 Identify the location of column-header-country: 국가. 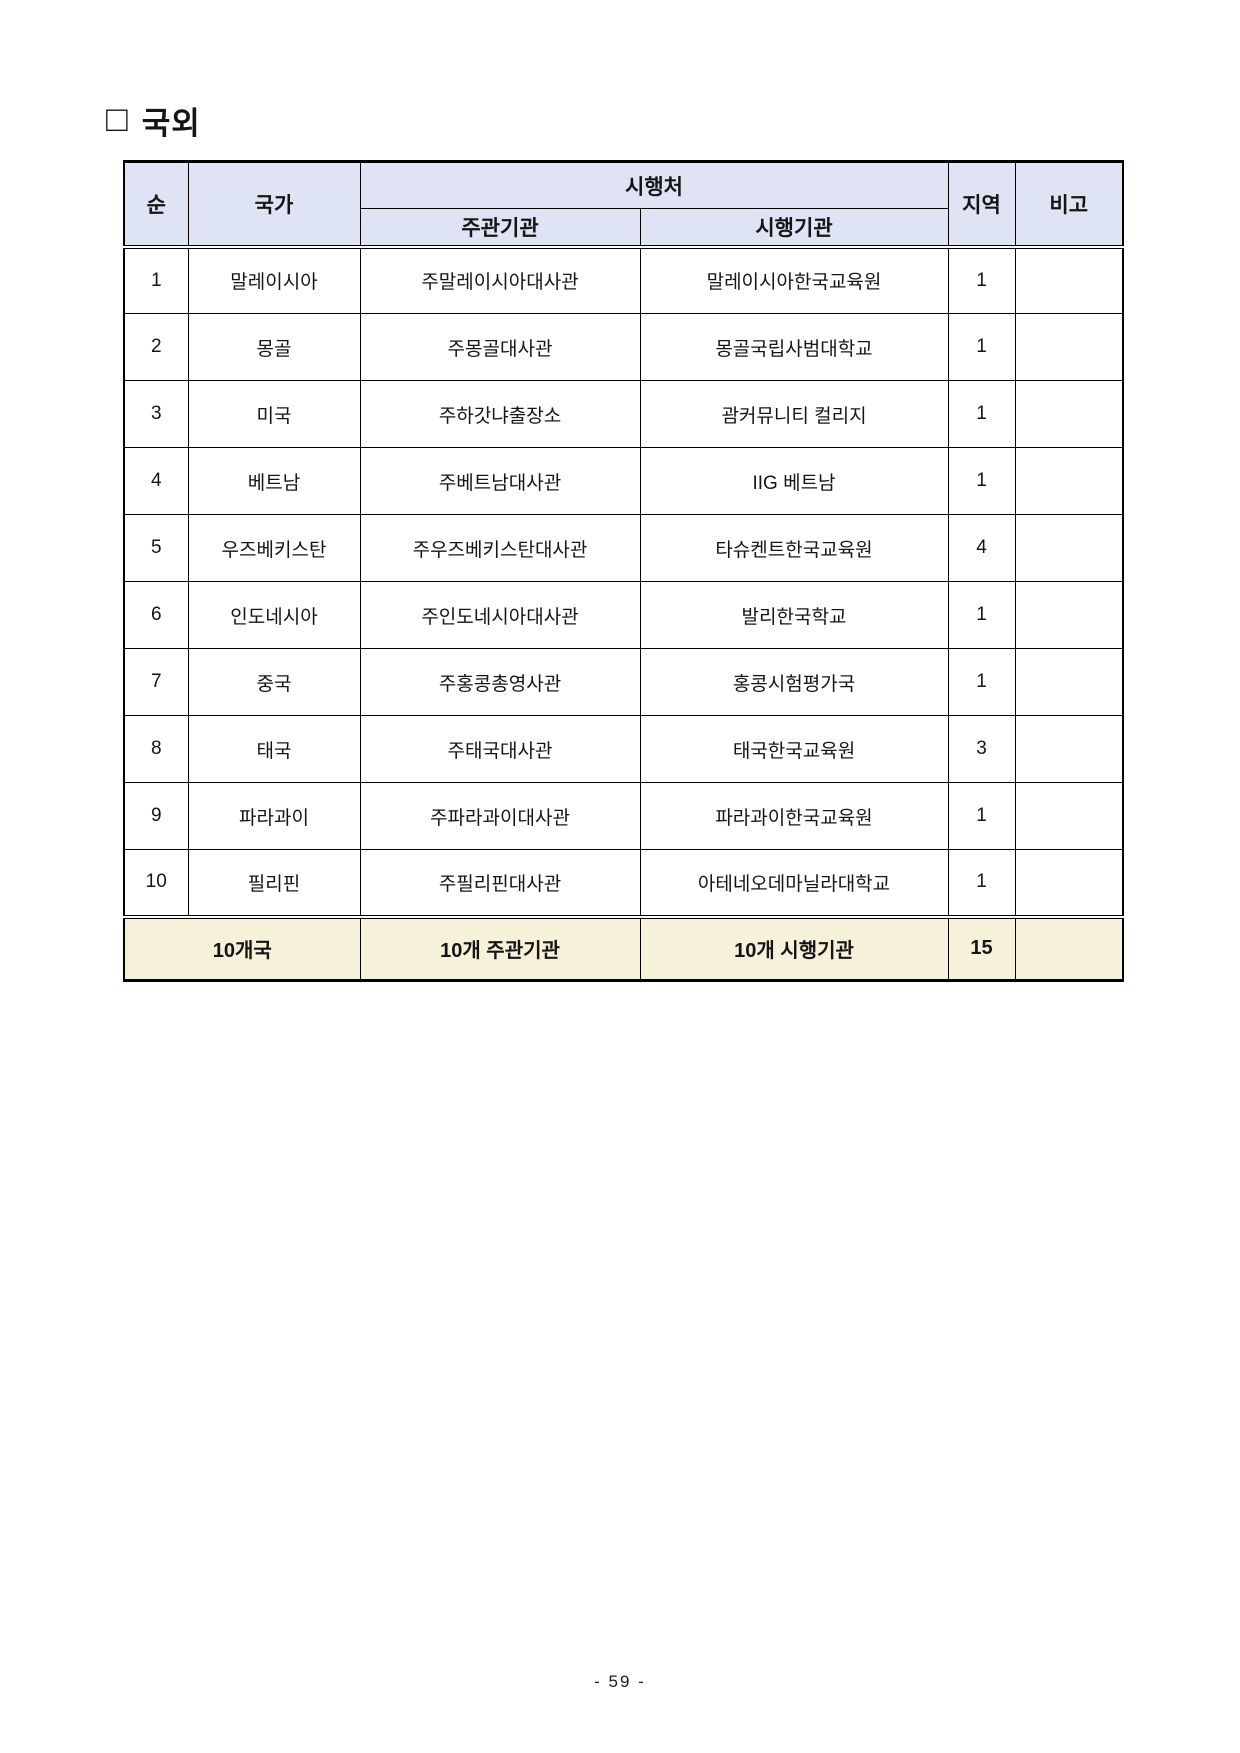
(274, 205).